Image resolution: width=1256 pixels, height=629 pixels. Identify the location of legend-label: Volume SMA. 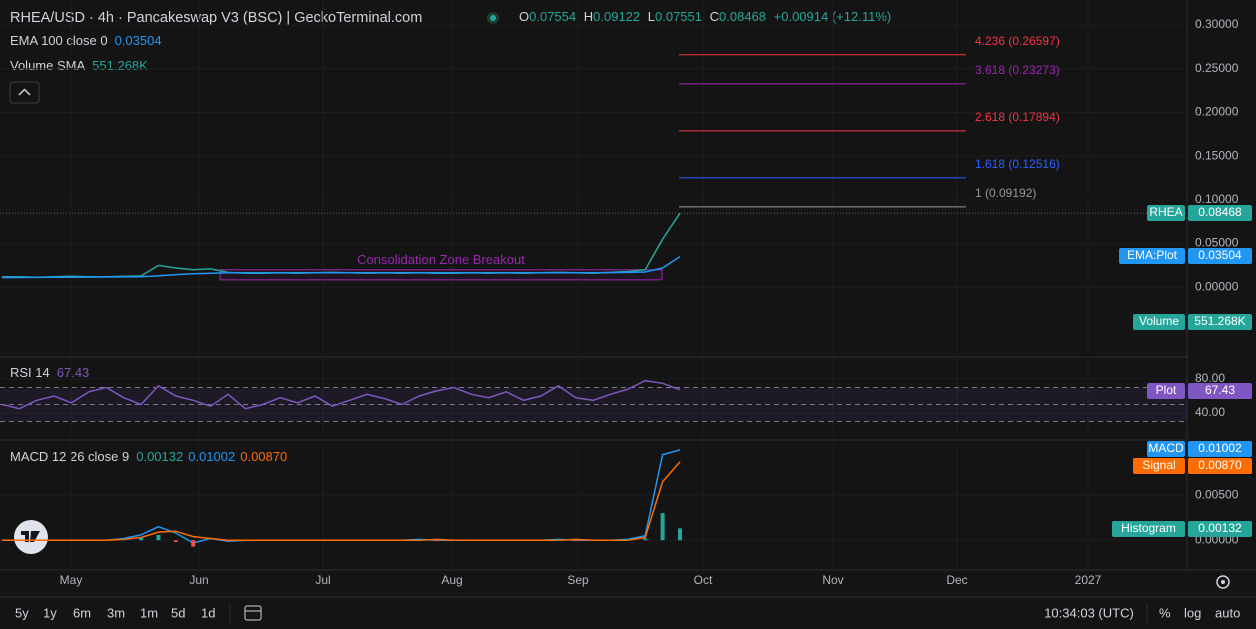
(47, 65).